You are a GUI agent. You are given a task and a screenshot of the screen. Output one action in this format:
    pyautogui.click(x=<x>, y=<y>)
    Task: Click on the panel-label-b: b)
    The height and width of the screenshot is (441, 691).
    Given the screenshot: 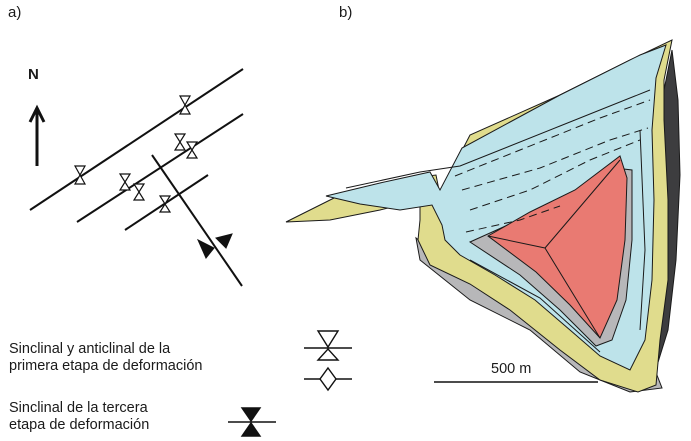 What is the action you would take?
    pyautogui.click(x=346, y=12)
    